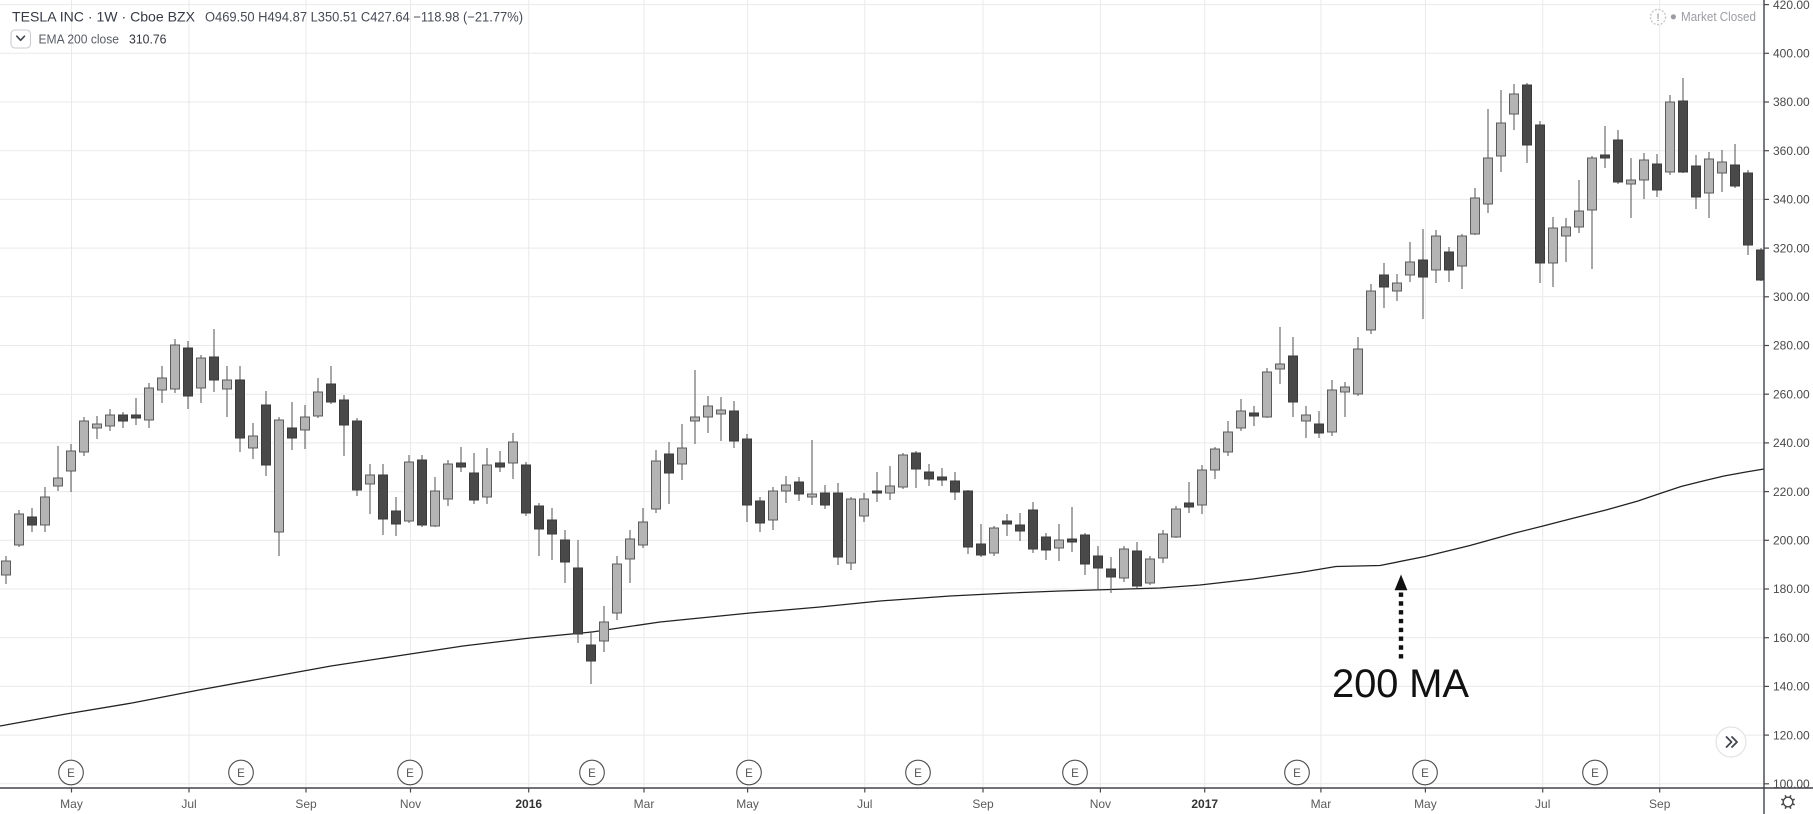  I want to click on svg-text: 420.00, so click(1791, 6).